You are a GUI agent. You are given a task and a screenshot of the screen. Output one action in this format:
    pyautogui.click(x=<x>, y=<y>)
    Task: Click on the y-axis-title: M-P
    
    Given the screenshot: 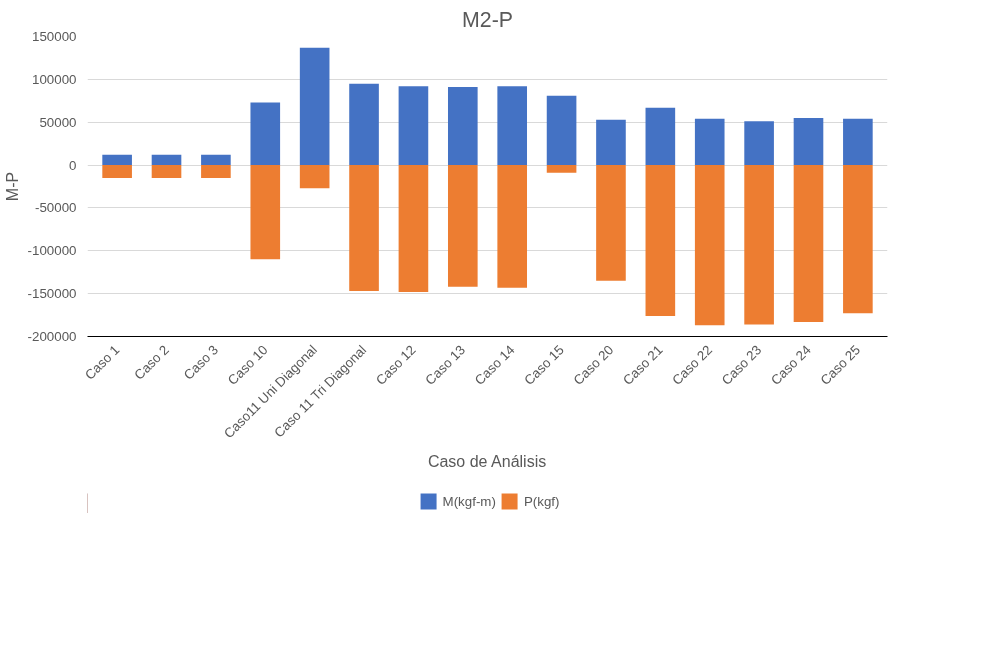 What is the action you would take?
    pyautogui.click(x=12, y=186)
    